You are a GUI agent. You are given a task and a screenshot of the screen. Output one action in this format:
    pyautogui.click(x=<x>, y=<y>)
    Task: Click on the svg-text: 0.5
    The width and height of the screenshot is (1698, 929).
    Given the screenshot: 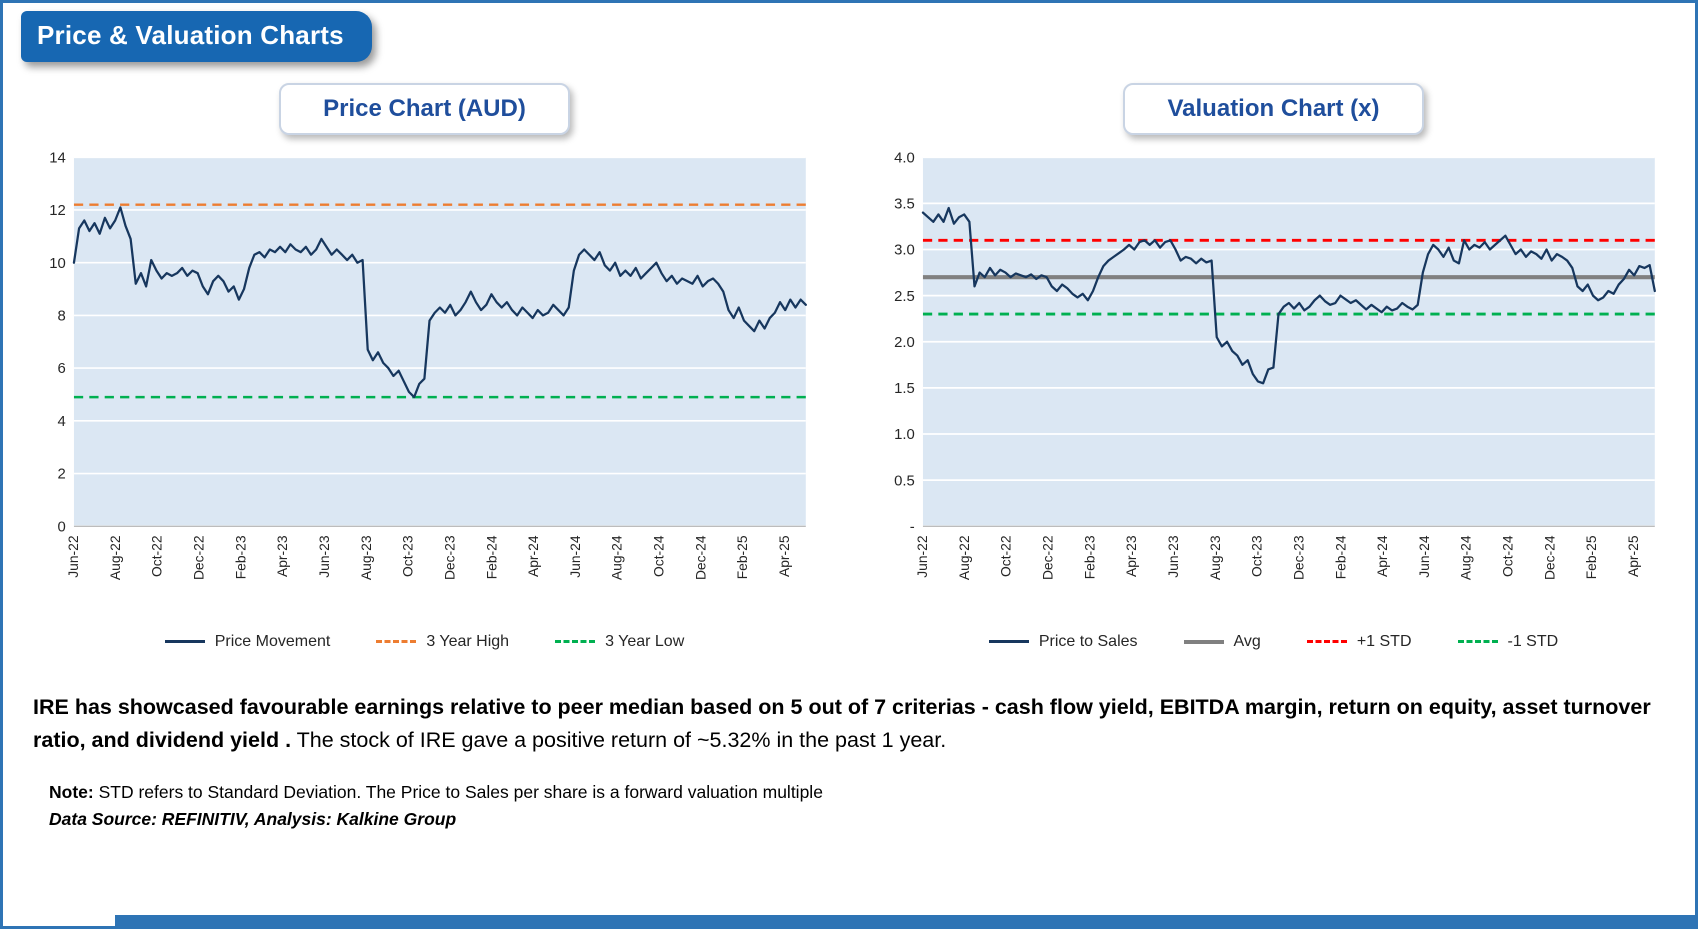 What is the action you would take?
    pyautogui.click(x=904, y=481)
    